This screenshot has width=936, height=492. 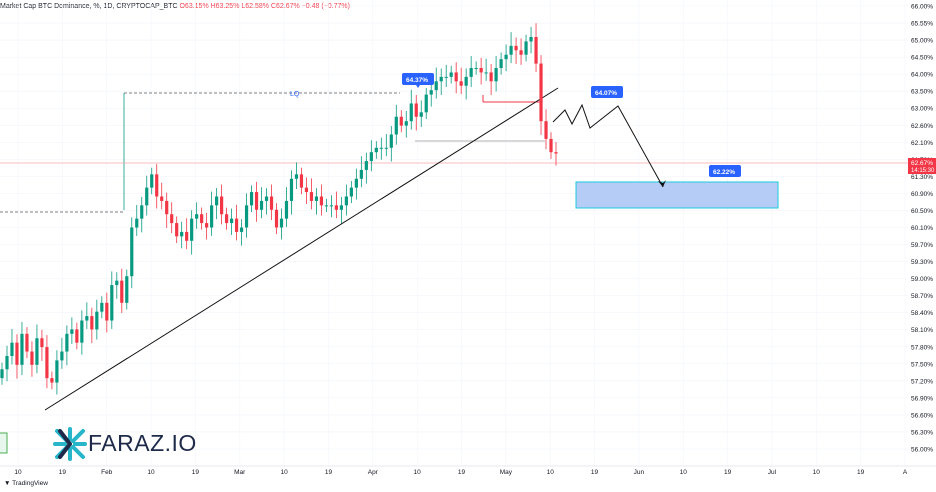 What do you see at coordinates (4, 443) in the screenshot?
I see `left-green-box` at bounding box center [4, 443].